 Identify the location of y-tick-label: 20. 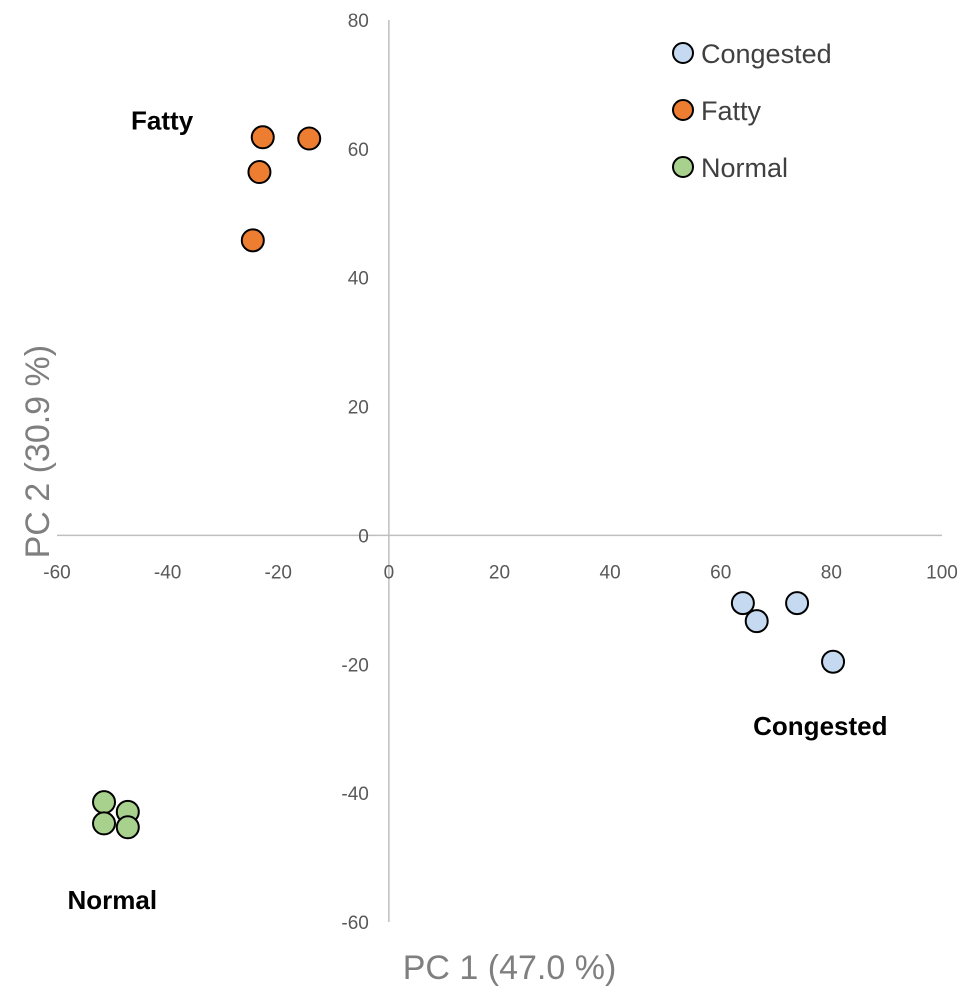
(358, 408).